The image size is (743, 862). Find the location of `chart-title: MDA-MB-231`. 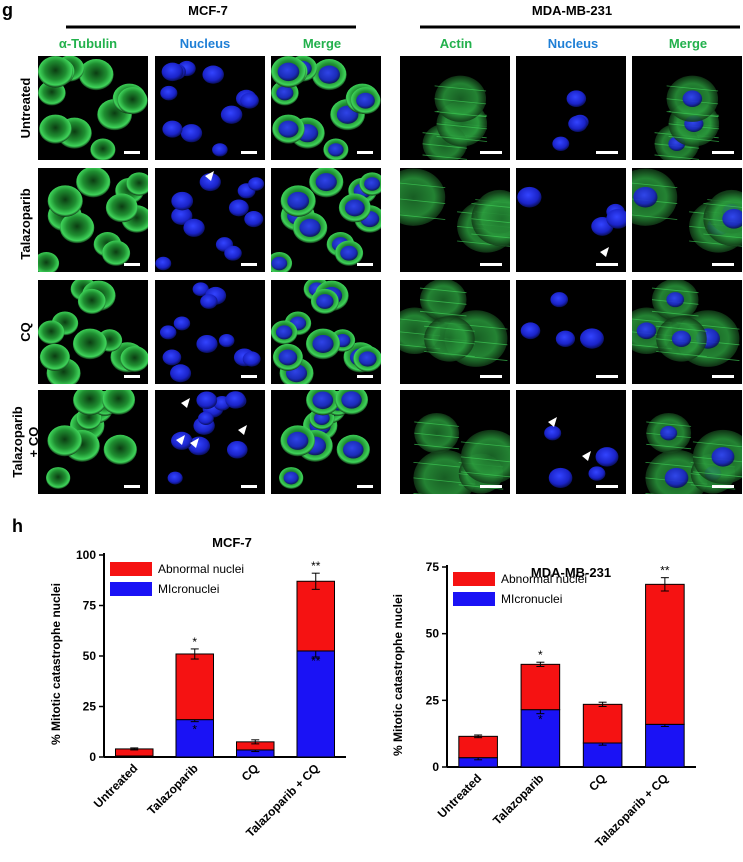

chart-title: MDA-MB-231 is located at coordinates (571, 572).